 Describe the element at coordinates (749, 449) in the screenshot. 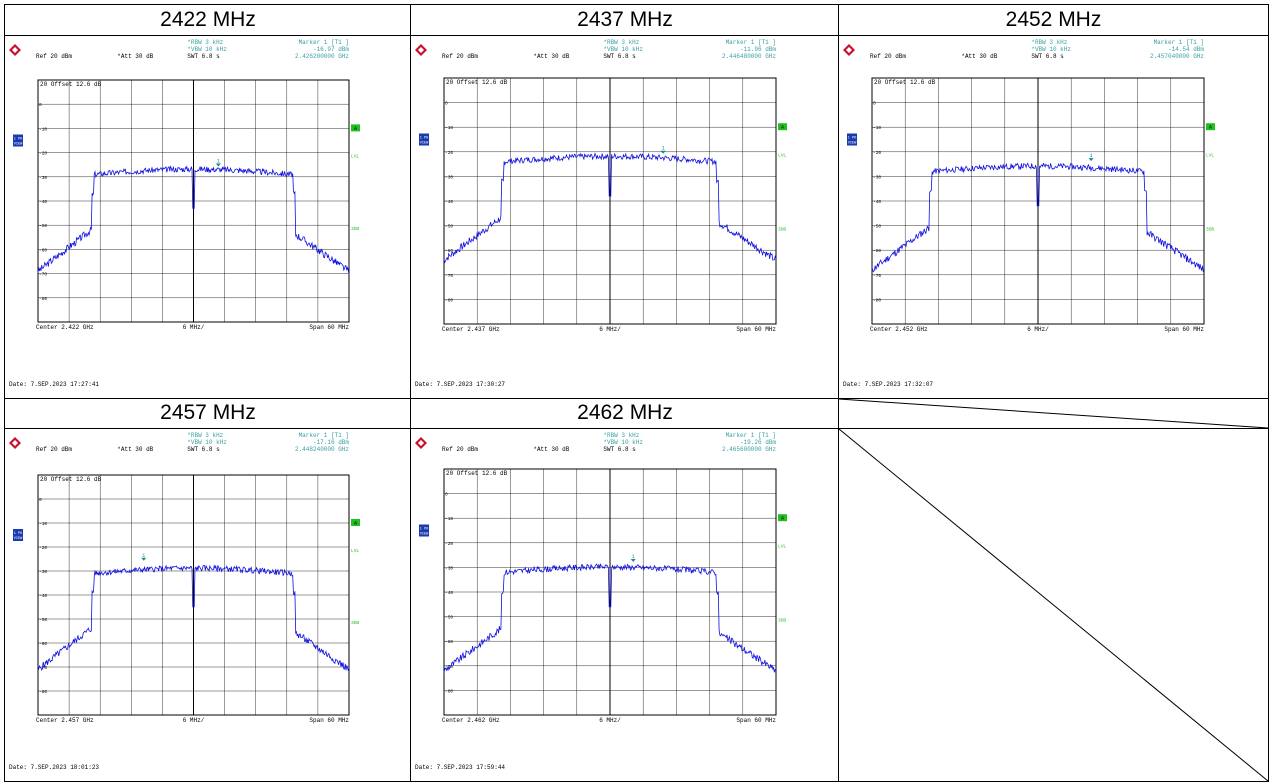

I see `marker-frequency: 2.465600000 GHz` at that location.